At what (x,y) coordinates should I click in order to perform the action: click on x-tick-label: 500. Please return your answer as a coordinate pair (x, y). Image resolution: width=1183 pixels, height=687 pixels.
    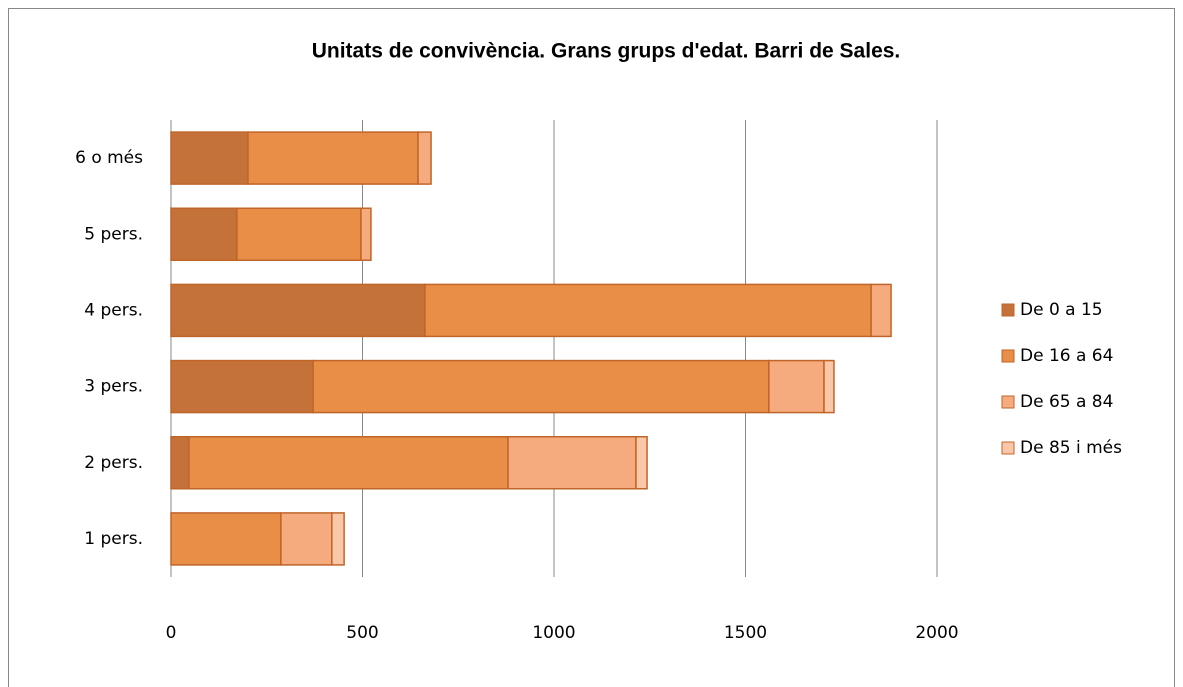
    Looking at the image, I should click on (362, 633).